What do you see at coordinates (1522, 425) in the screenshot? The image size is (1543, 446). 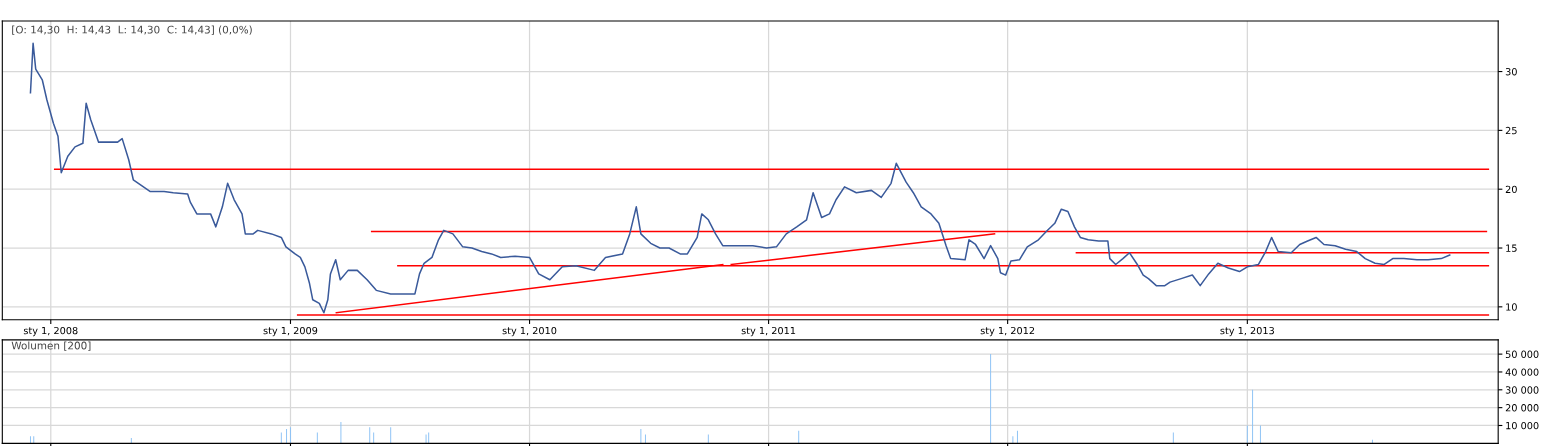 I see `y-tick-label: 10 000` at bounding box center [1522, 425].